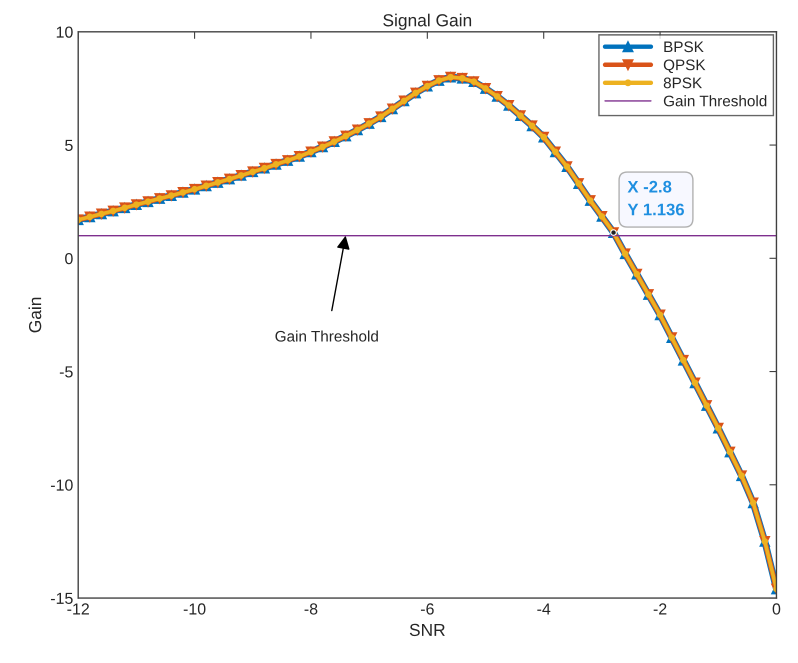 This screenshot has height=663, width=798. Describe the element at coordinates (427, 609) in the screenshot. I see `x-tick-label: -6` at that location.